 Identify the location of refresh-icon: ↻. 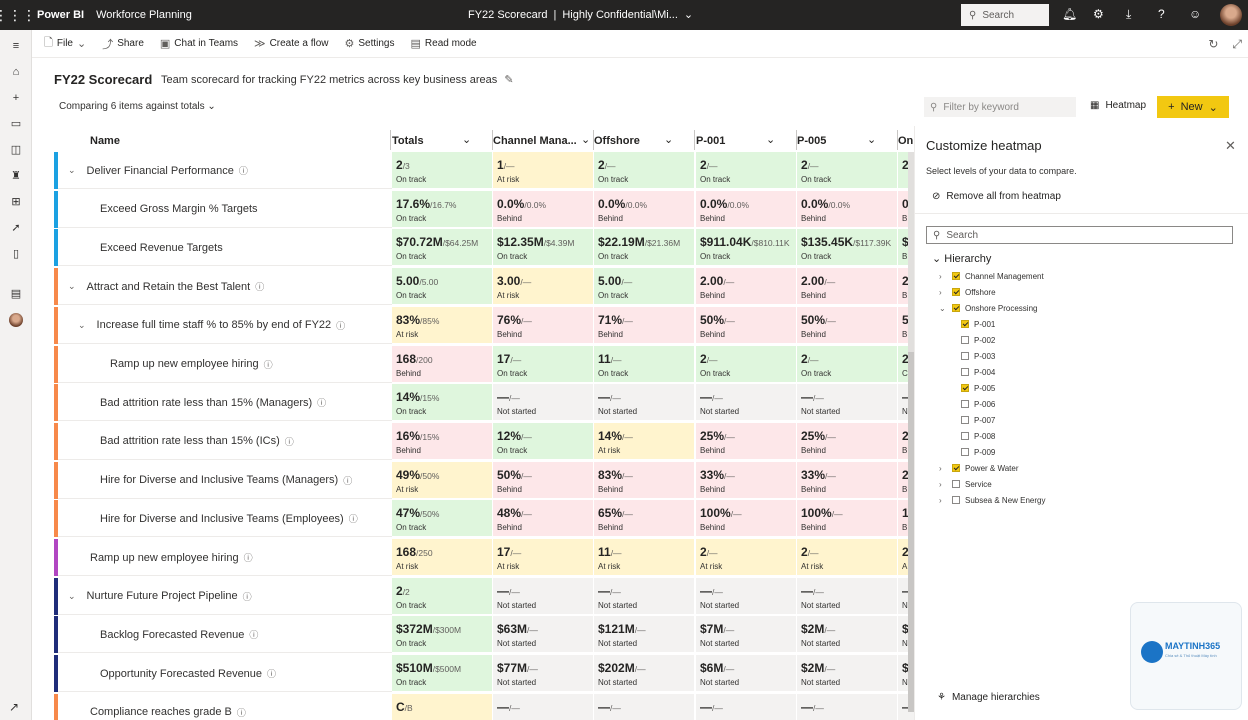
(1213, 44).